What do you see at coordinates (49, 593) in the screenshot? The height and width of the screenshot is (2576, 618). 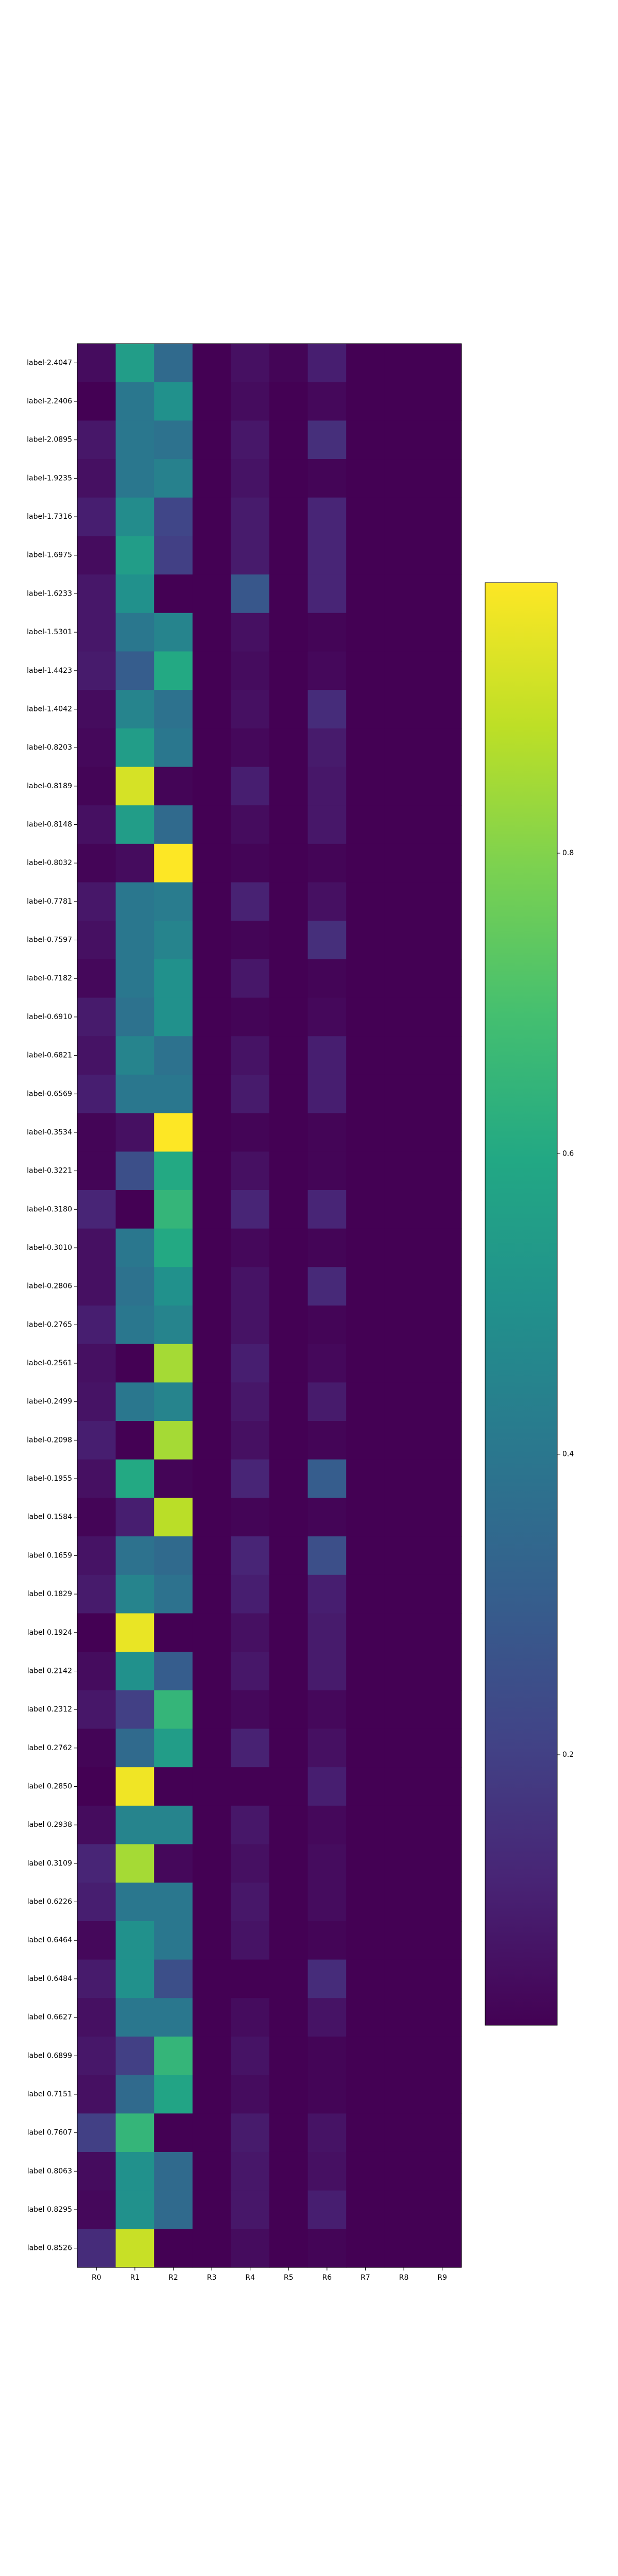 I see `row-label: label-1.6233` at bounding box center [49, 593].